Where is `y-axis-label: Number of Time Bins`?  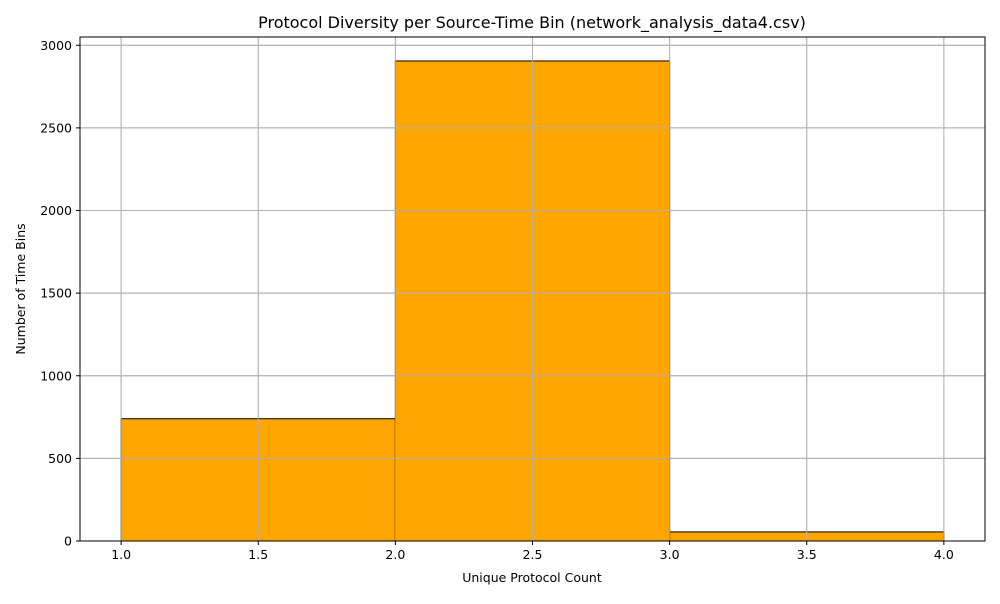
y-axis-label: Number of Time Bins is located at coordinates (20, 288).